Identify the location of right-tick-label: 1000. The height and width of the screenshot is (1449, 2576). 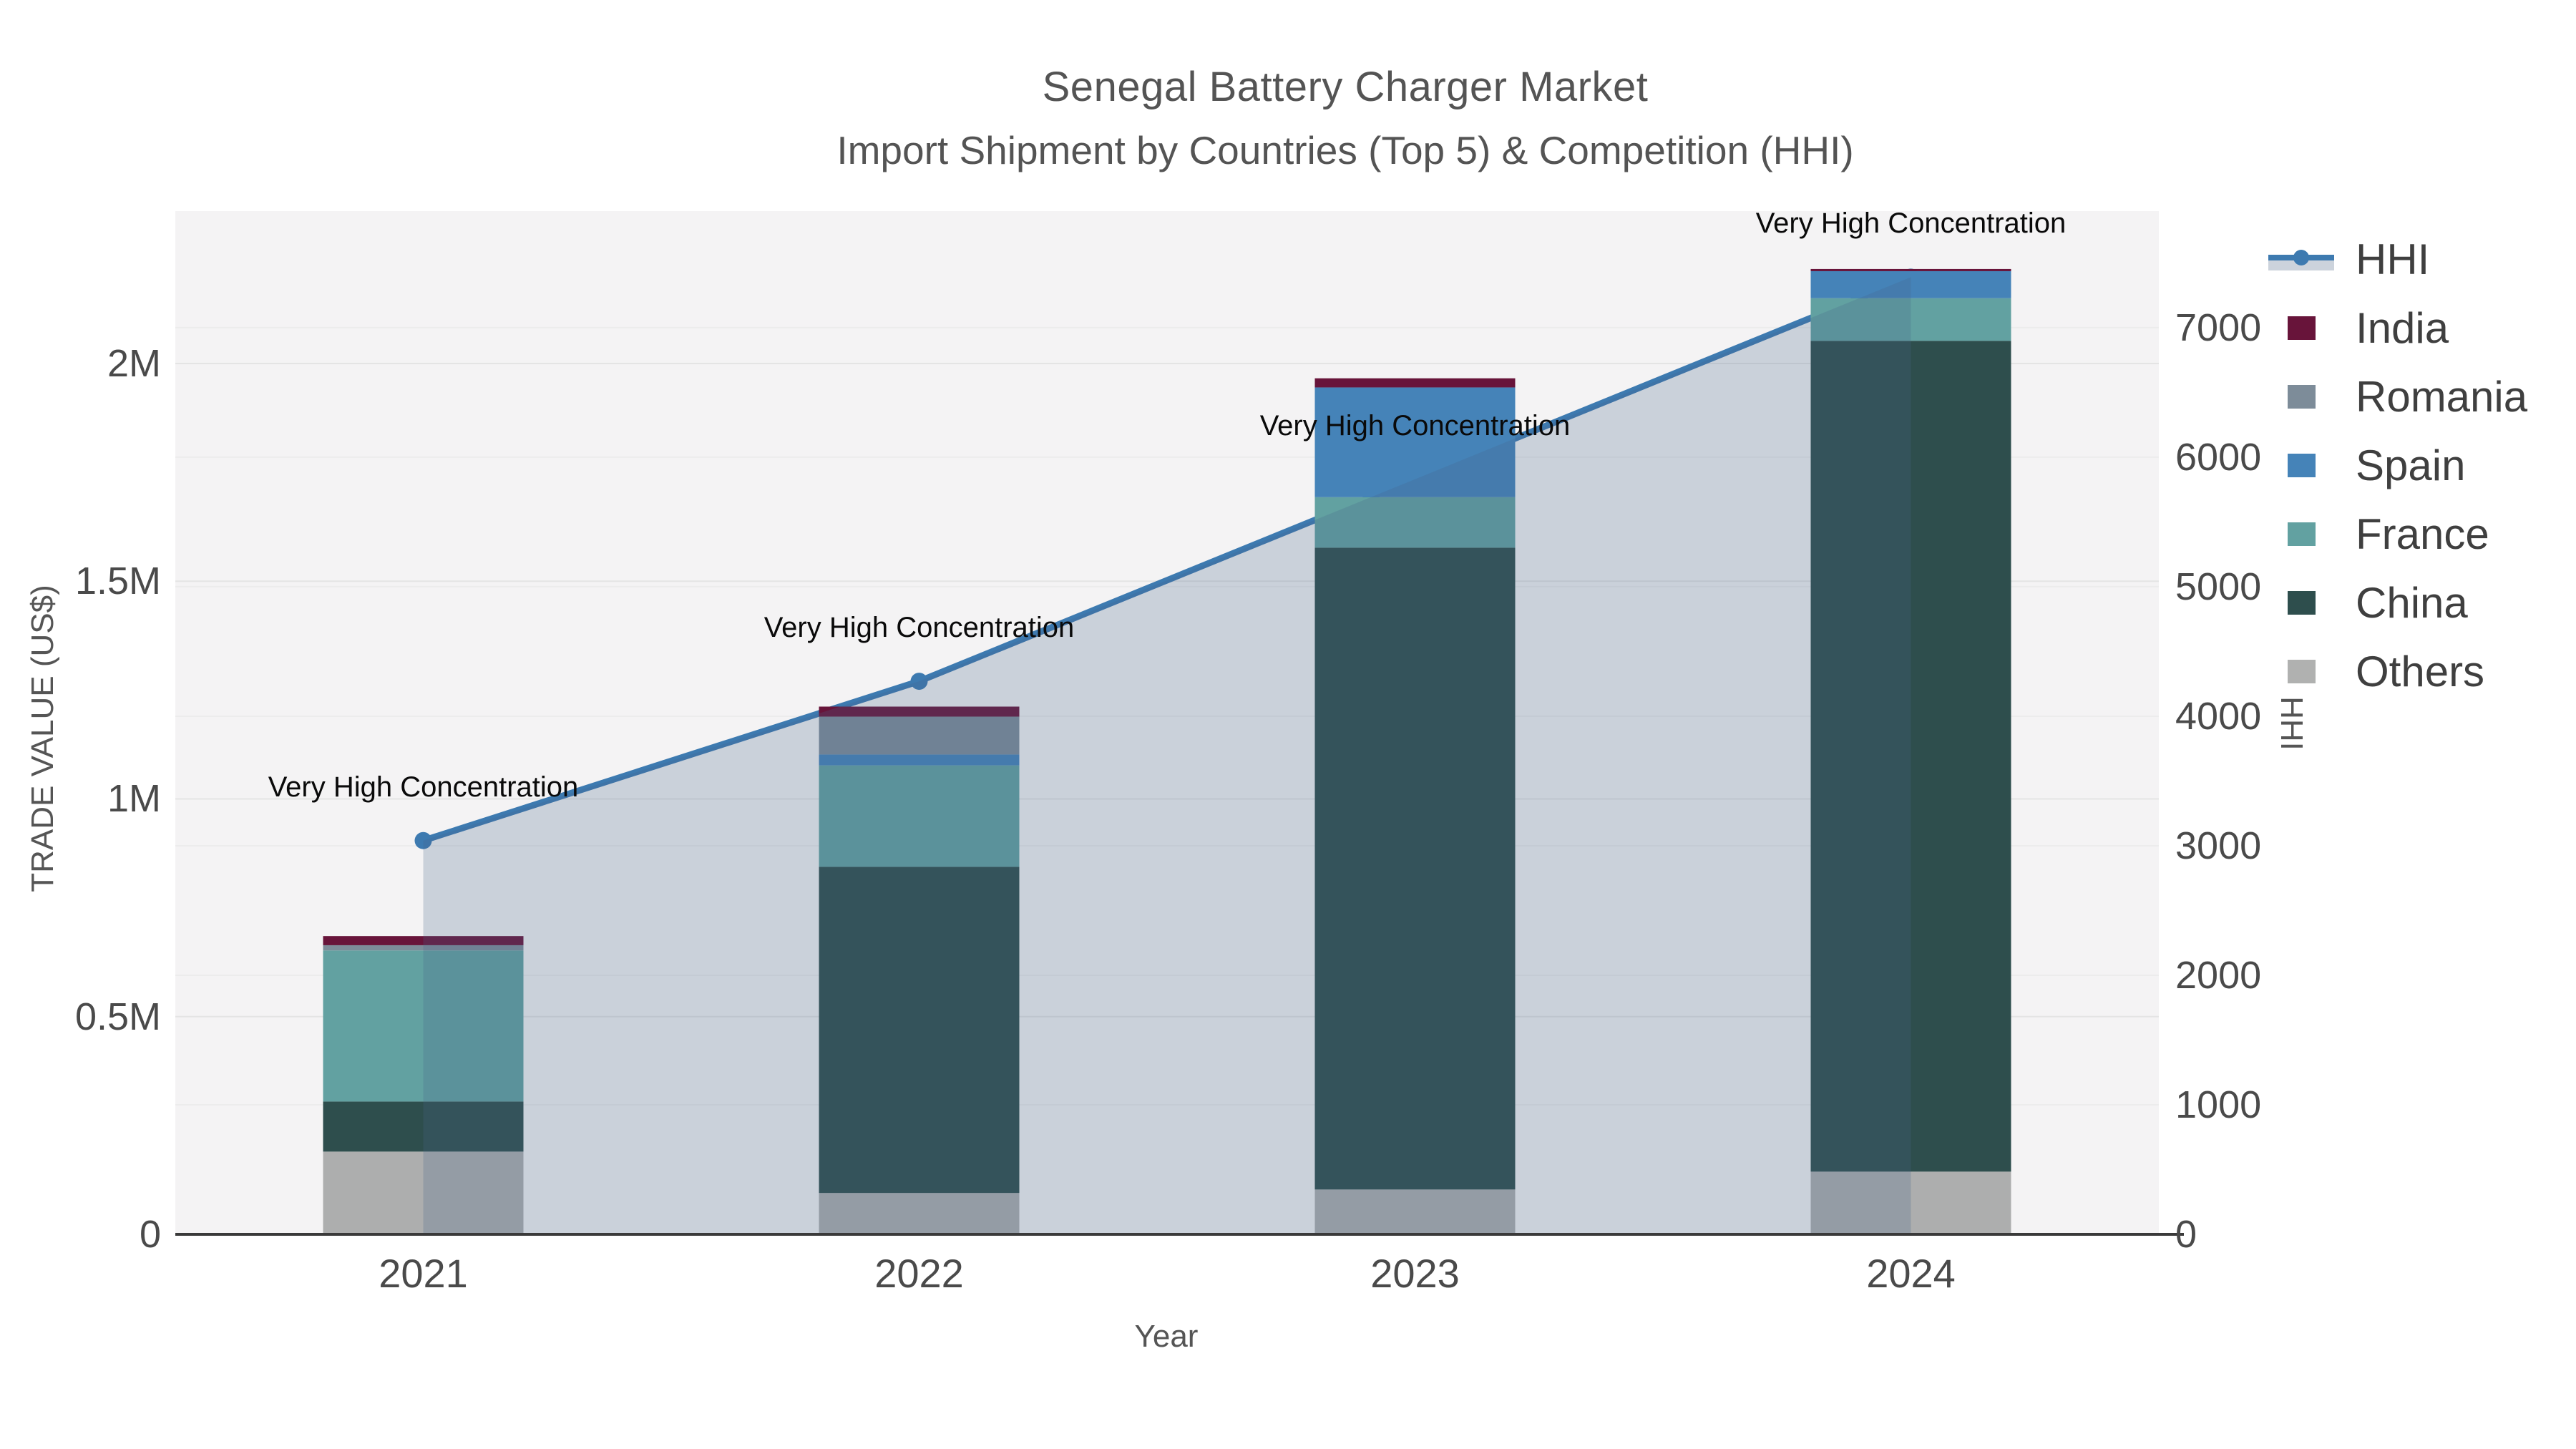
(2218, 1104).